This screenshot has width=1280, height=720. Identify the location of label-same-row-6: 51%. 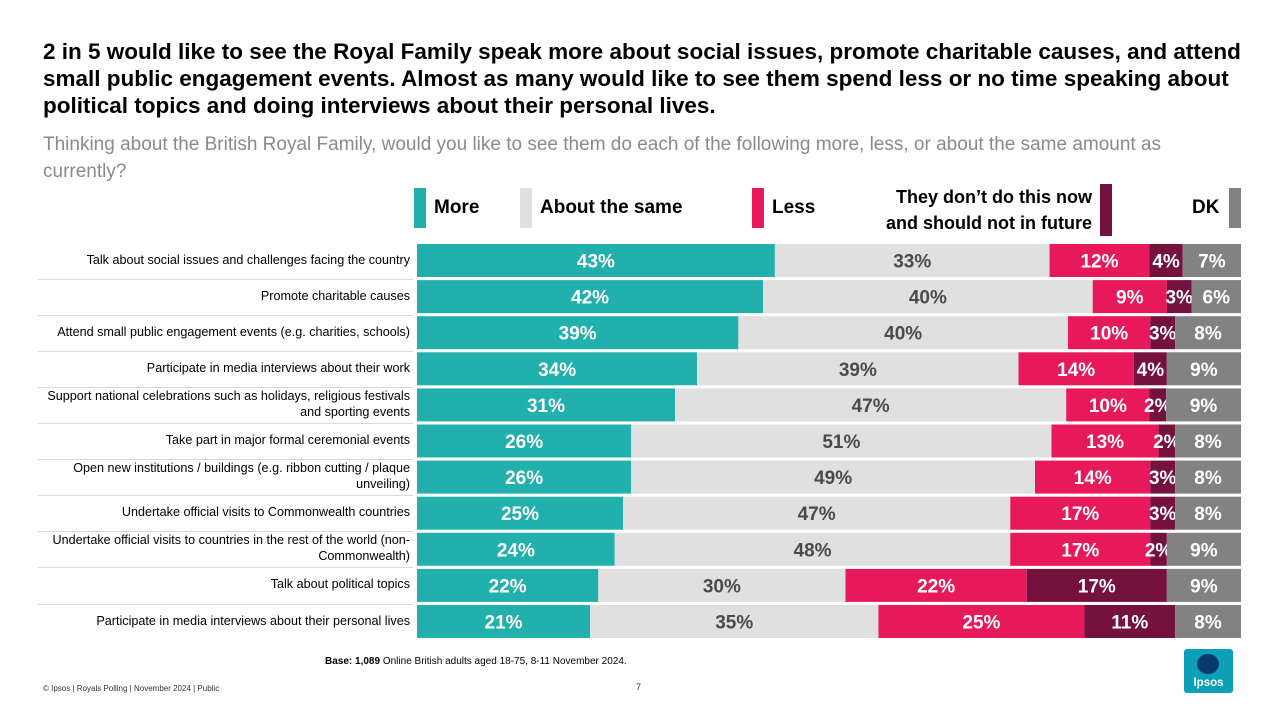
(841, 442).